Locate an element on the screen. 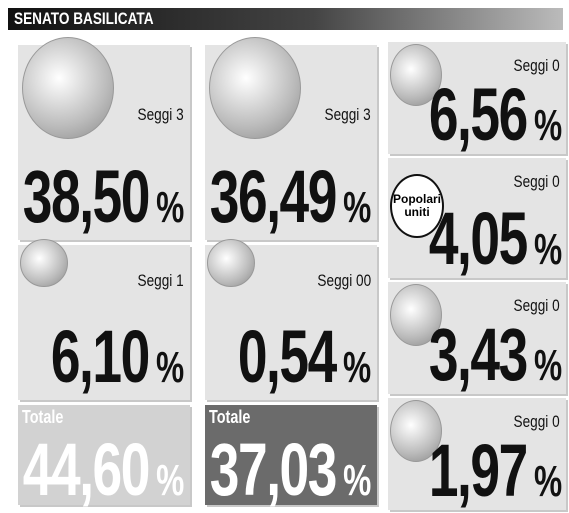 This screenshot has height=513, width=569. party-cell: Seggi 3 36,49% is located at coordinates (291, 138).